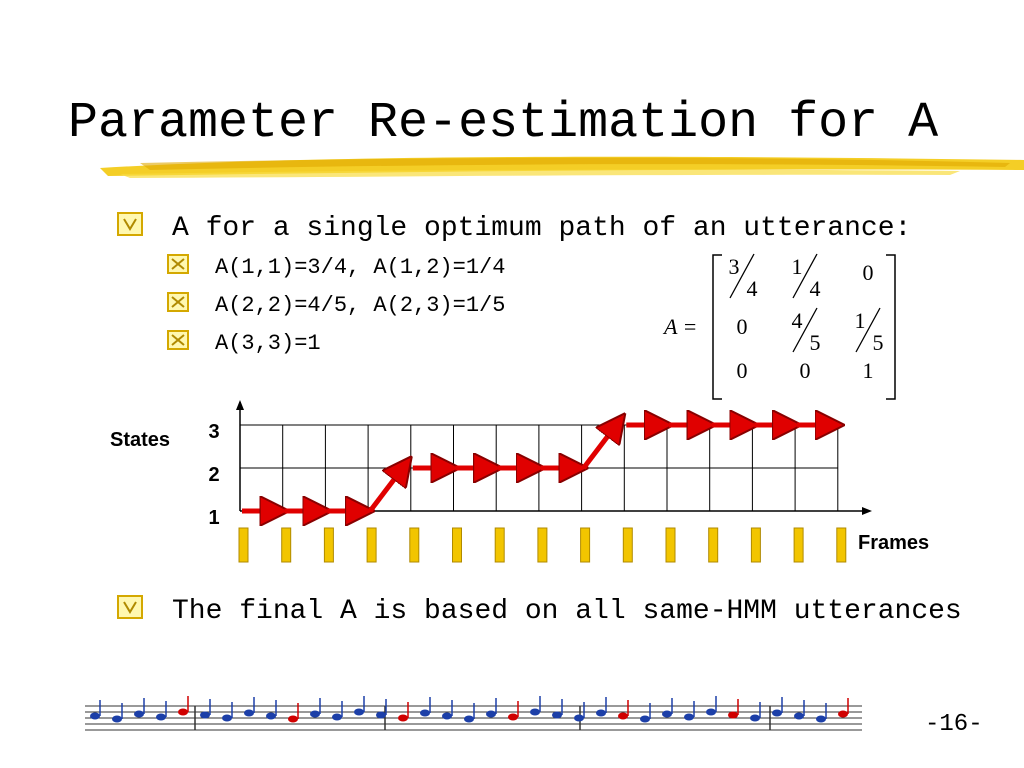 This screenshot has height=768, width=1024. What do you see at coordinates (360, 267) in the screenshot?
I see `sub-bullet-text: A(1,1)=3/4, A(1,2)=1/4` at bounding box center [360, 267].